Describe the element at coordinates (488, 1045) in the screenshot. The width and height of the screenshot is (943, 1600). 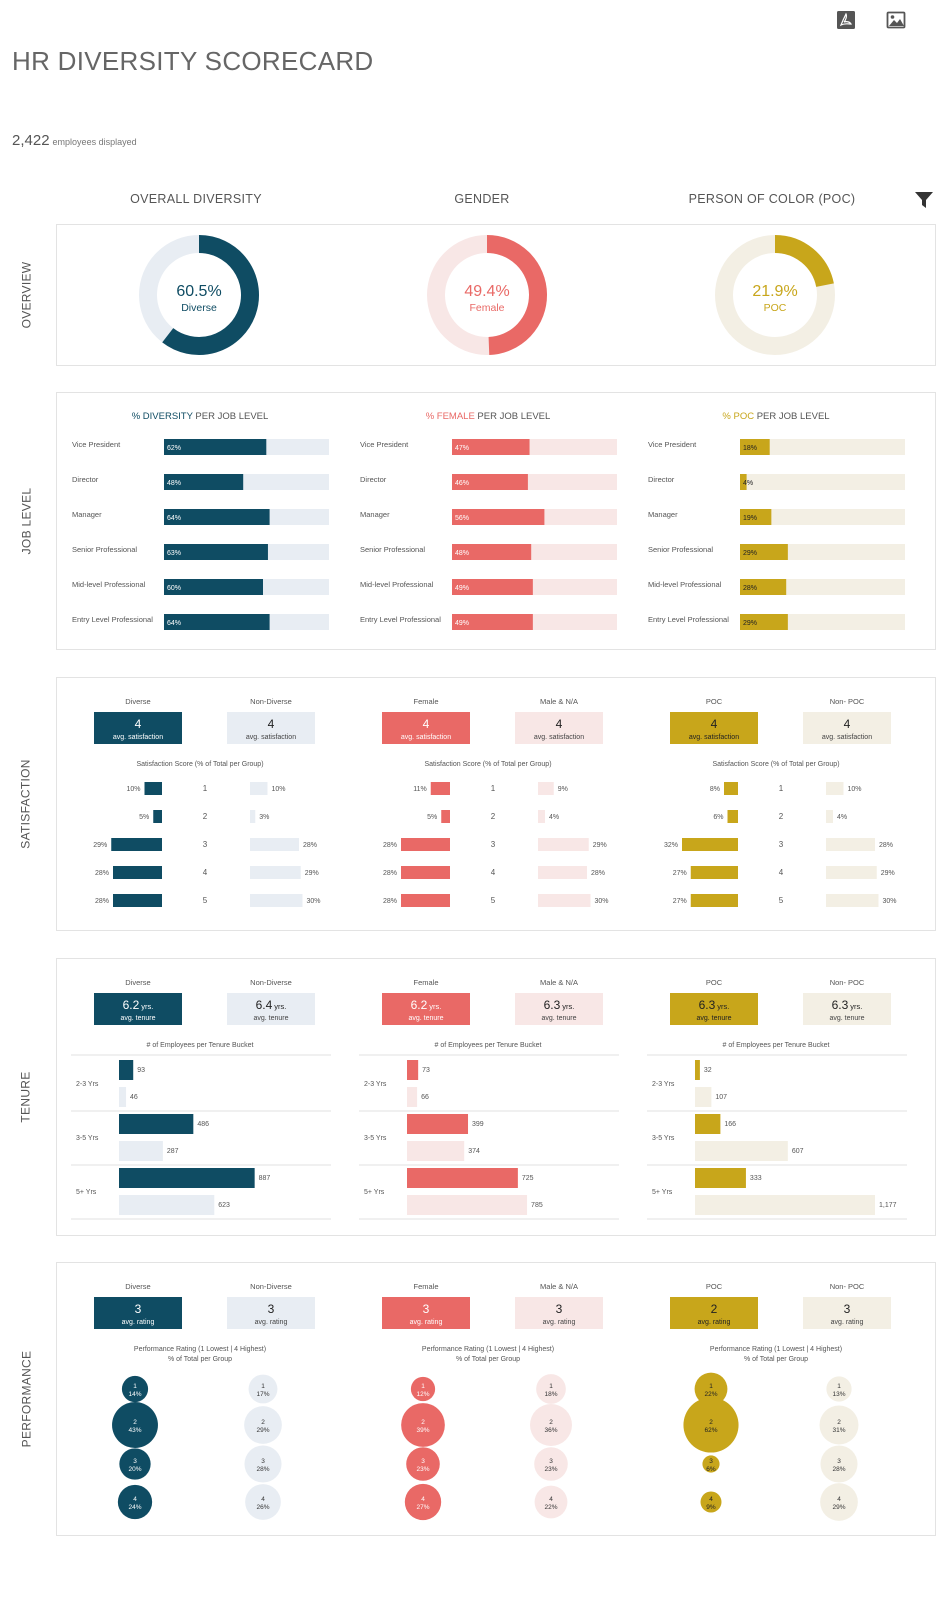
I see `tenure-subtitle: # of Employees per Tenure Bucket` at that location.